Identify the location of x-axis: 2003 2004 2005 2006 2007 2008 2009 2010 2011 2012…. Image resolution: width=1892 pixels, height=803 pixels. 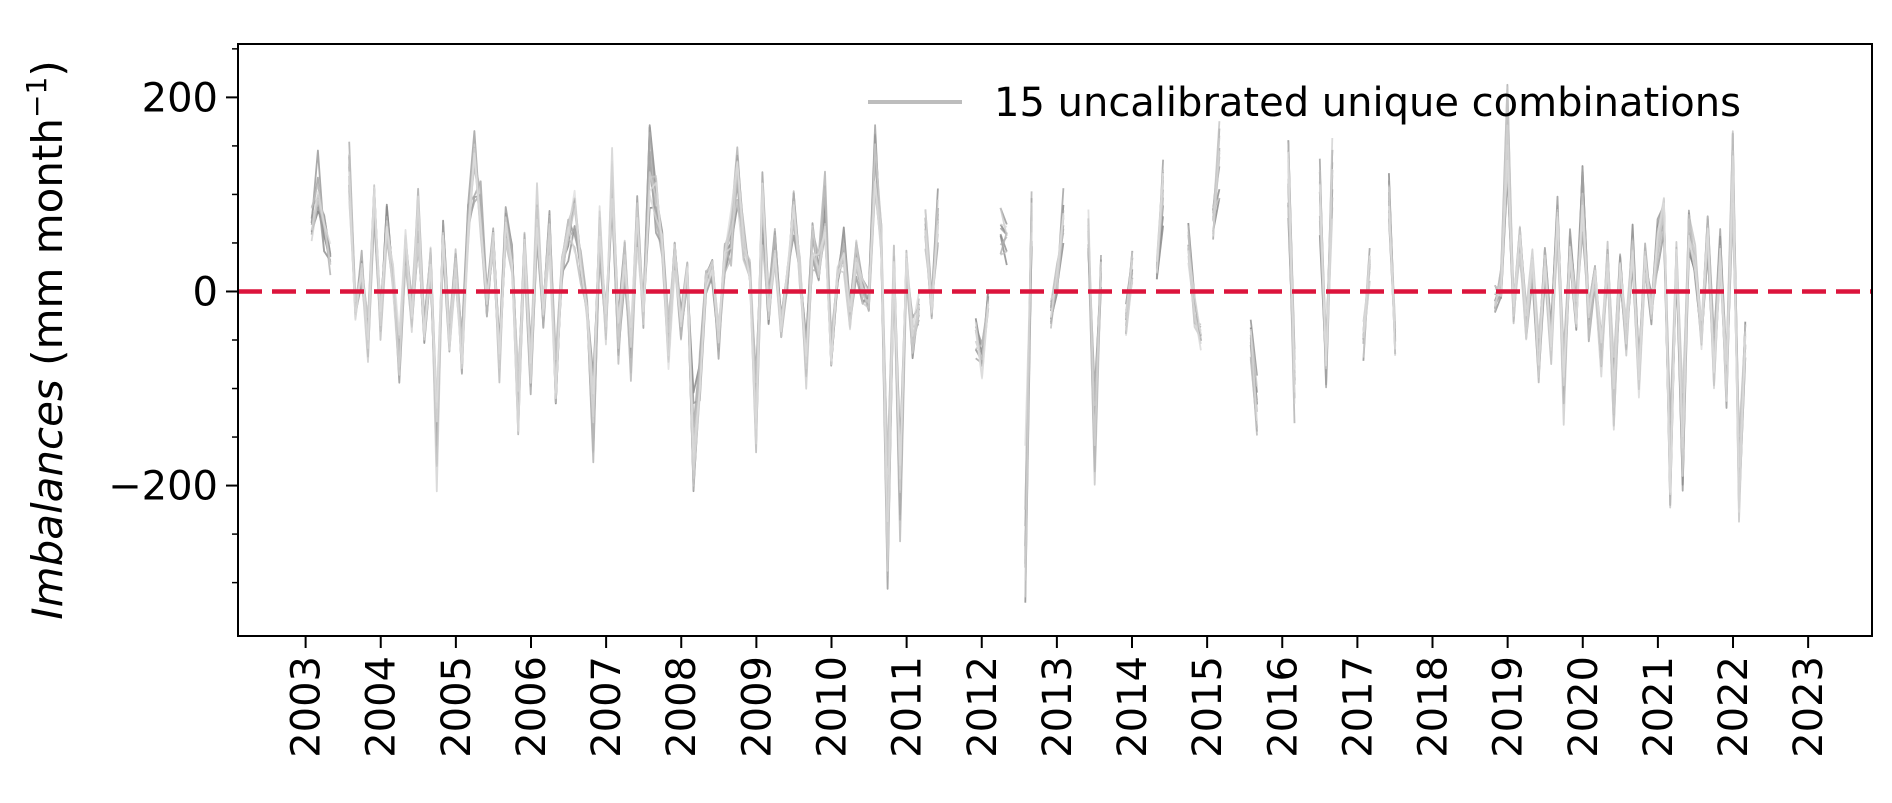
(1058, 697).